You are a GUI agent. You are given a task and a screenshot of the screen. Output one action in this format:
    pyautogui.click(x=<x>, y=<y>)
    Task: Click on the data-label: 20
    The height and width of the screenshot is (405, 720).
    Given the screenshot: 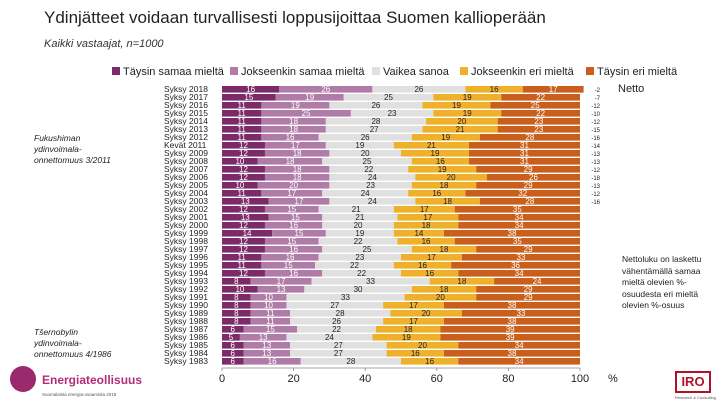 What is the action you would take?
    pyautogui.click(x=461, y=121)
    